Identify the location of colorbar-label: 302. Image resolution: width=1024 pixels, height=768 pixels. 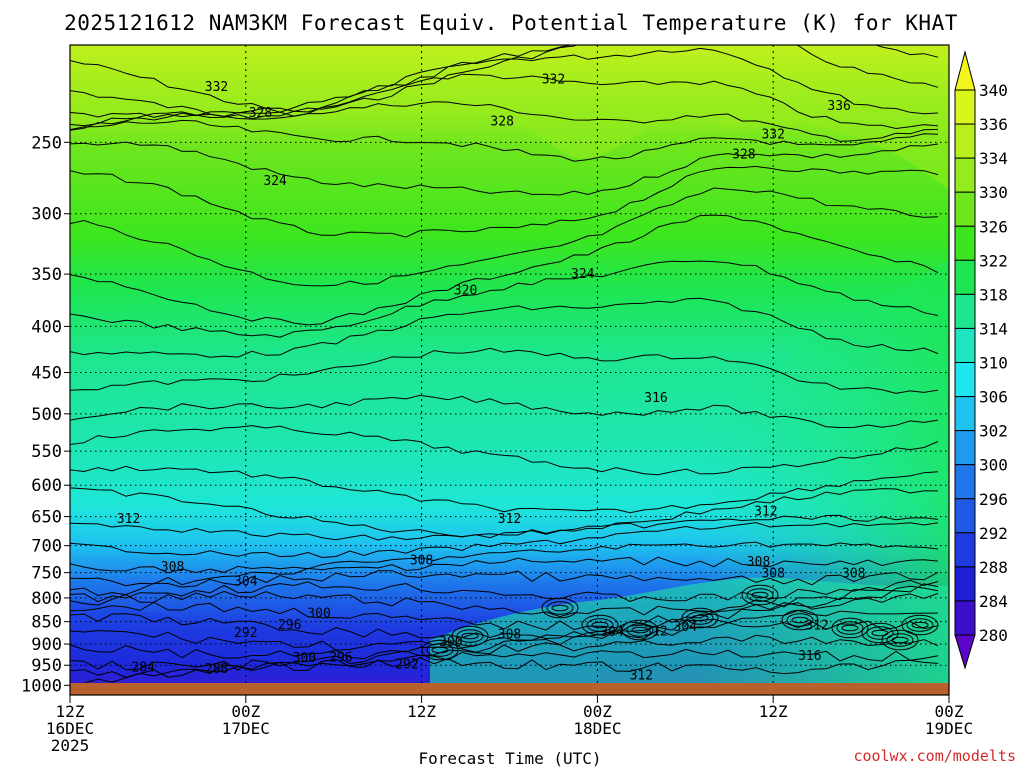
(993, 431).